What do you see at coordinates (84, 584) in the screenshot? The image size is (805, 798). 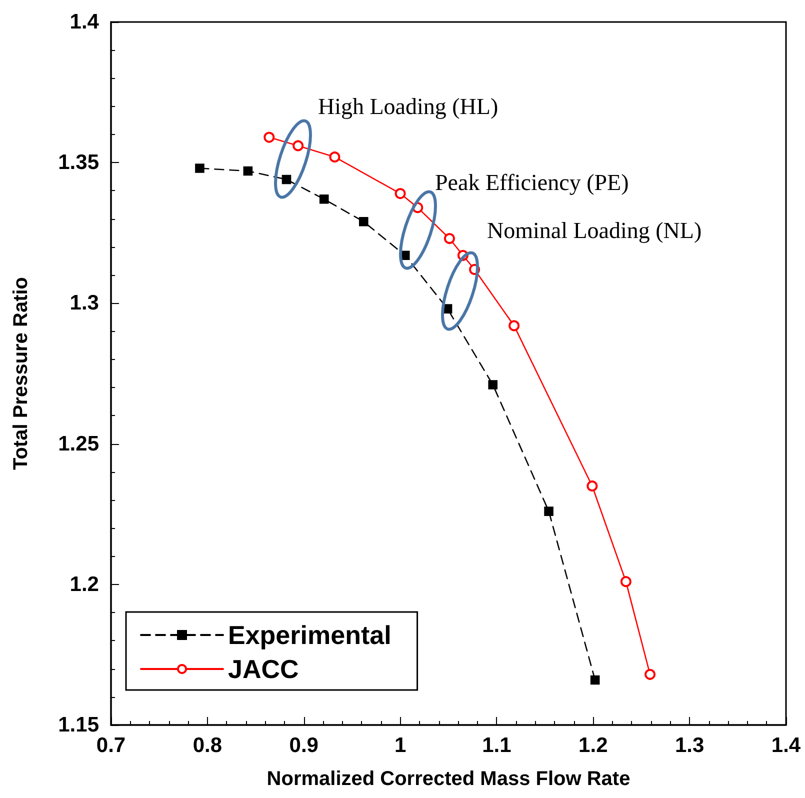 I see `y-tick-label: 1.2` at bounding box center [84, 584].